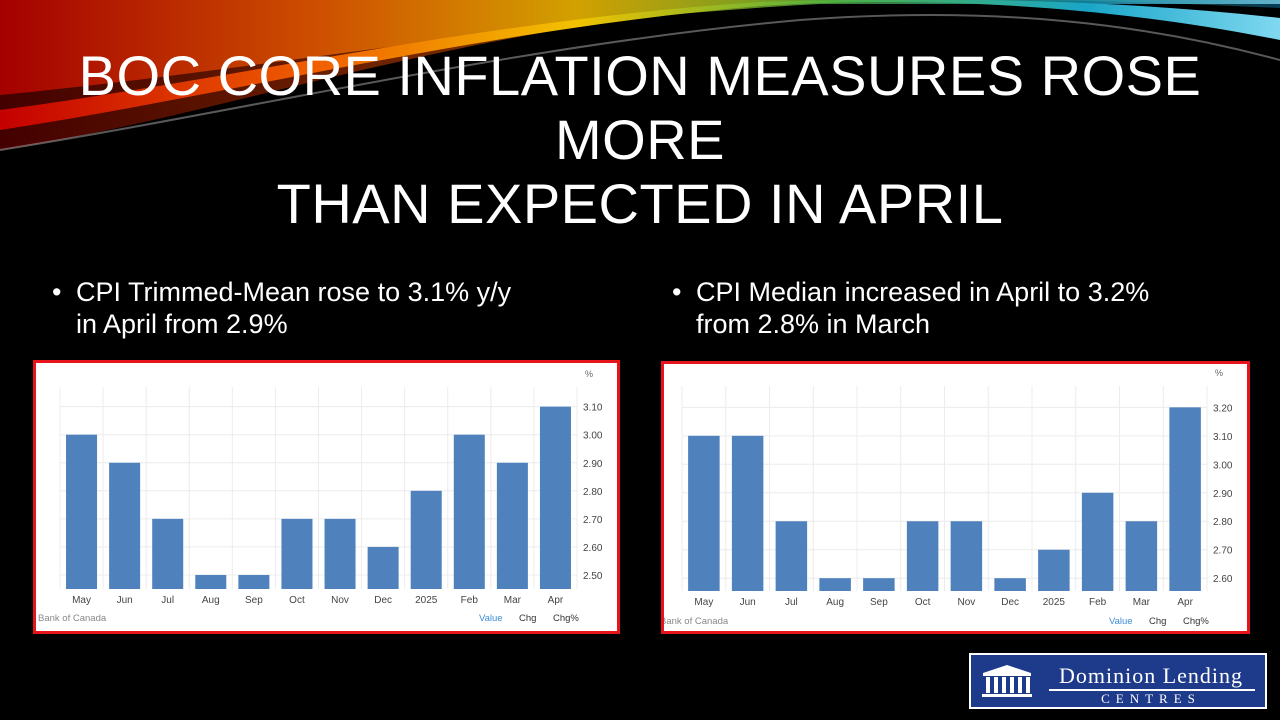 This screenshot has height=720, width=1280. I want to click on y-tick-label: 3.20, so click(1223, 408).